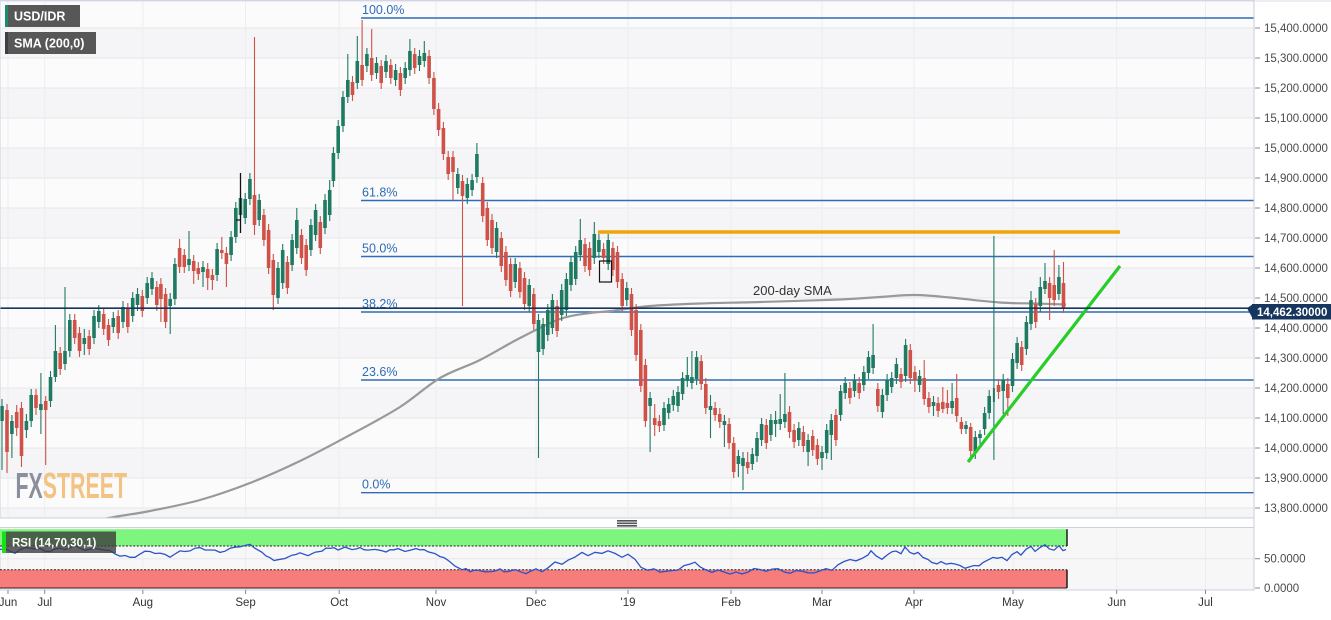 This screenshot has width=1331, height=620. I want to click on svg-text: Feb, so click(731, 603).